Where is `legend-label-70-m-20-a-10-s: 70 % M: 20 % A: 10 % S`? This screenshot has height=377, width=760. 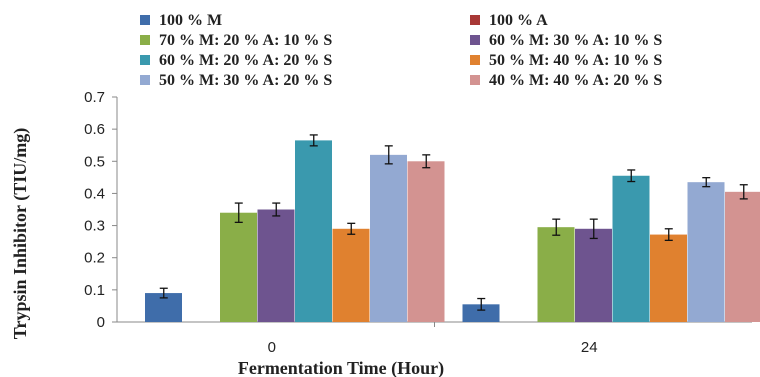 legend-label-70-m-20-a-10-s: 70 % M: 20 % A: 10 % S is located at coordinates (245, 40).